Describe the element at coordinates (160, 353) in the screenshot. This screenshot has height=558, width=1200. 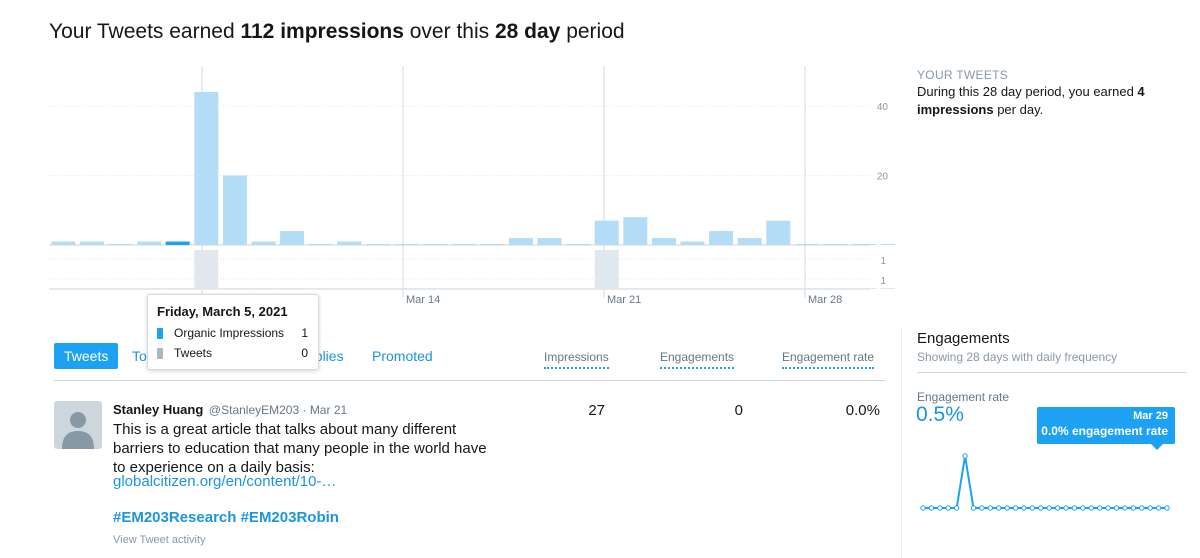
I see `tweets-swatch-icon` at that location.